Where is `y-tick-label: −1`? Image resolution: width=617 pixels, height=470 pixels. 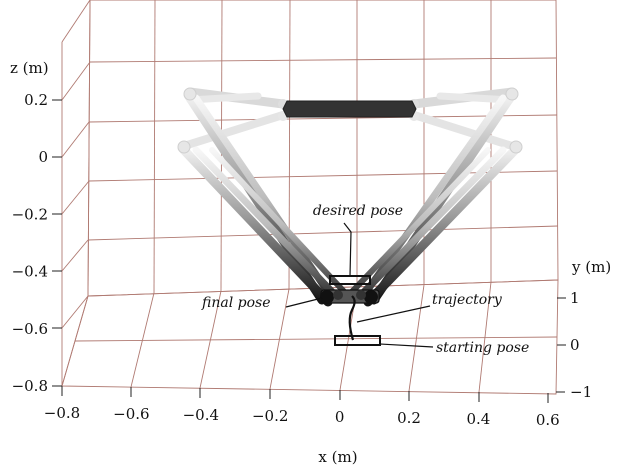 y-tick-label: −1 is located at coordinates (581, 392).